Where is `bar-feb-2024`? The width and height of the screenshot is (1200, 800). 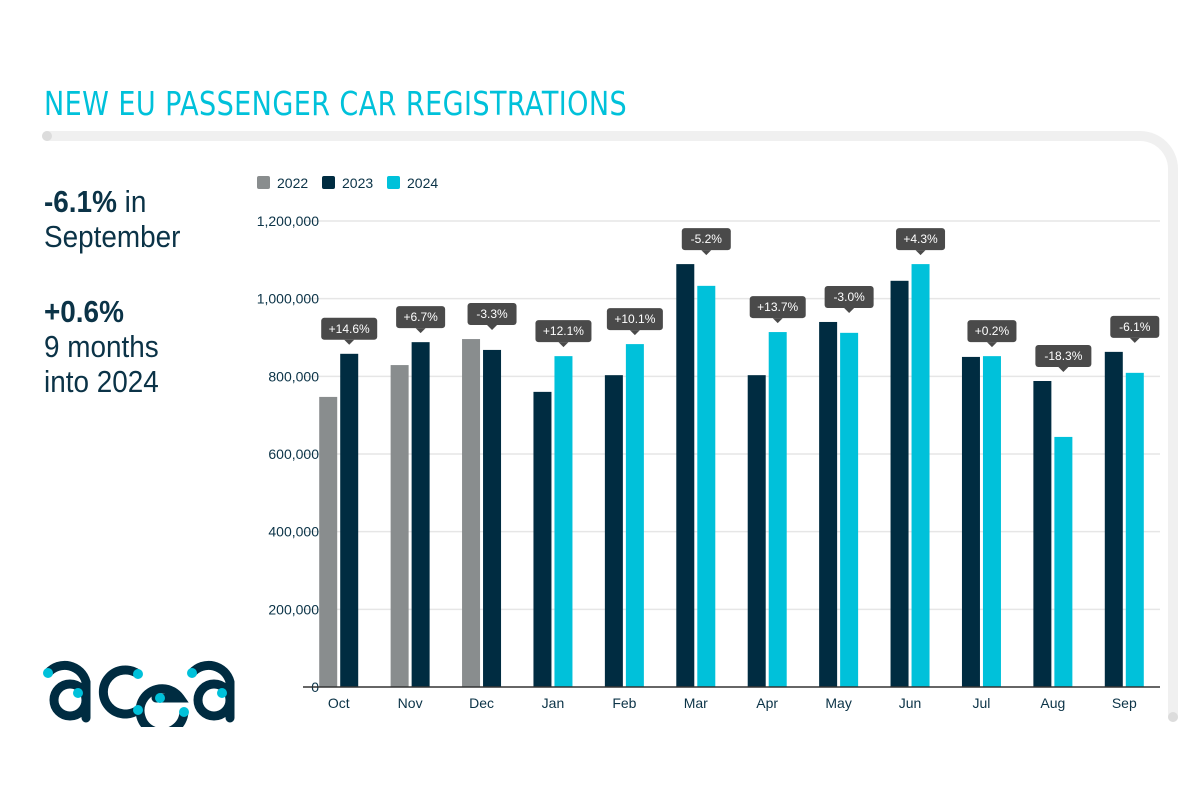
bar-feb-2024 is located at coordinates (634, 515).